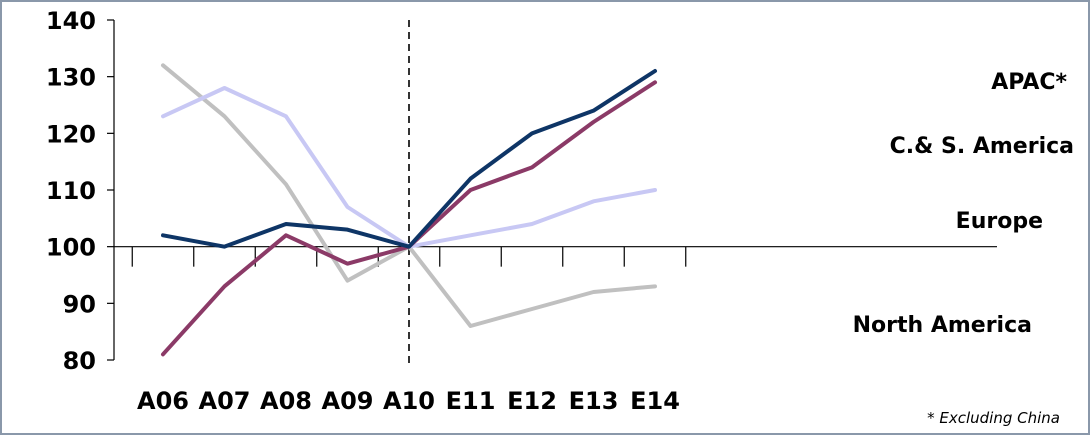  What do you see at coordinates (348, 401) in the screenshot?
I see `x-tick-label: A09` at bounding box center [348, 401].